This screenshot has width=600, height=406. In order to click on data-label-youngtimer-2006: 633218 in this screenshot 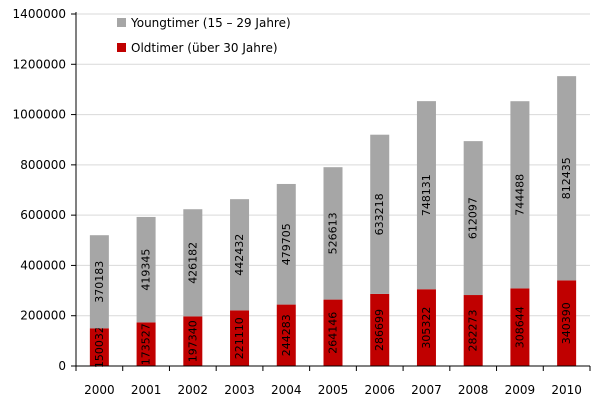, I will do `click(379, 214)`.